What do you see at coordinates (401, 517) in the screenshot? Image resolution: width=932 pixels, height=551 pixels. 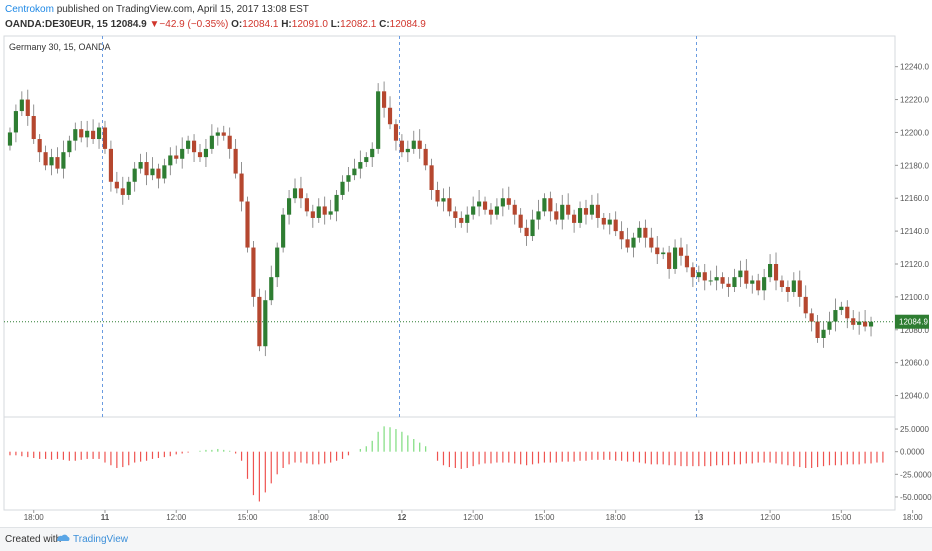 I see `time-tick-label: 12` at bounding box center [401, 517].